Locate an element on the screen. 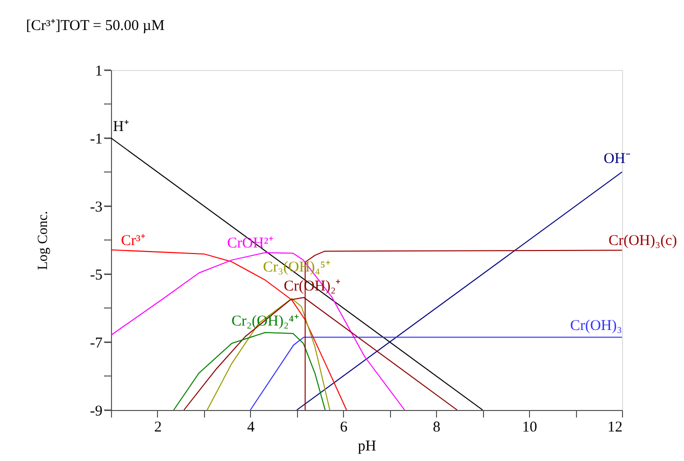 This screenshot has height=461, width=684. y-tick-label: -1 is located at coordinates (96, 140).